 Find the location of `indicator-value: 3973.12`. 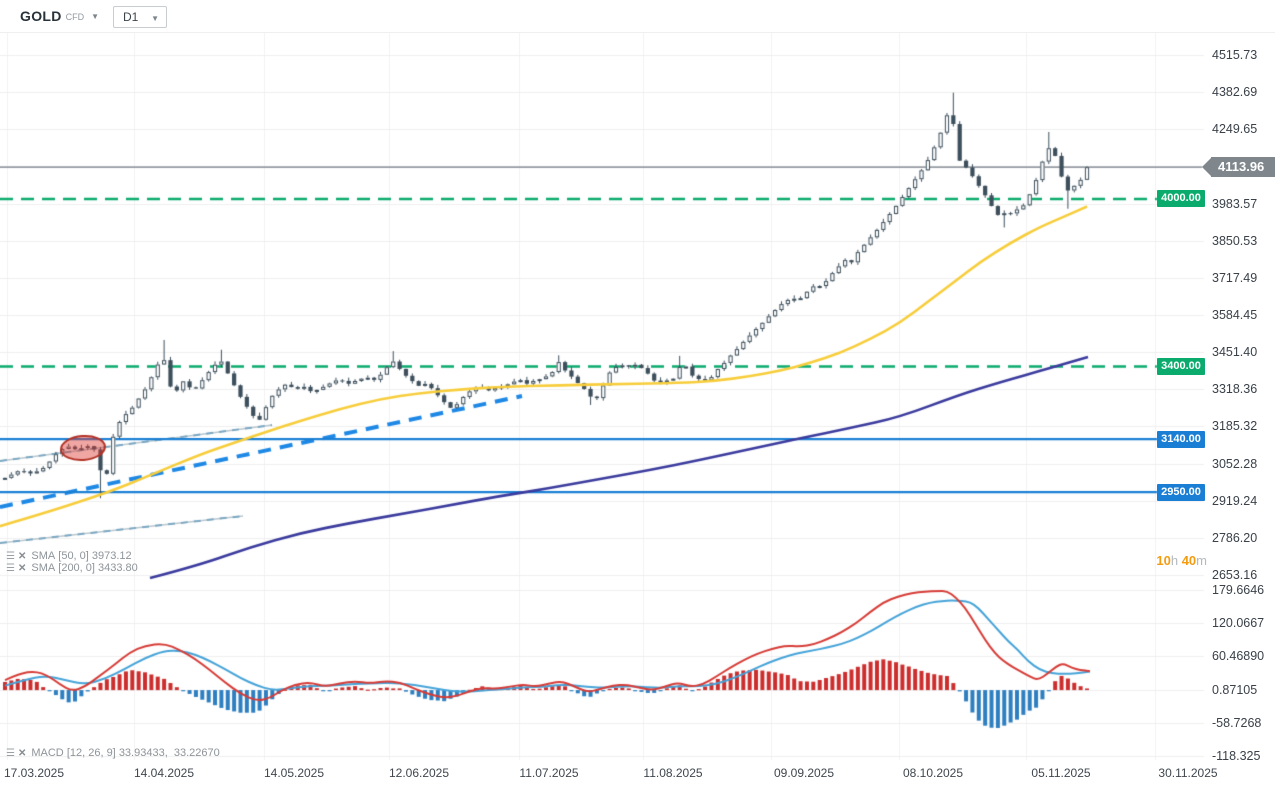

indicator-value: 3973.12 is located at coordinates (111, 556).